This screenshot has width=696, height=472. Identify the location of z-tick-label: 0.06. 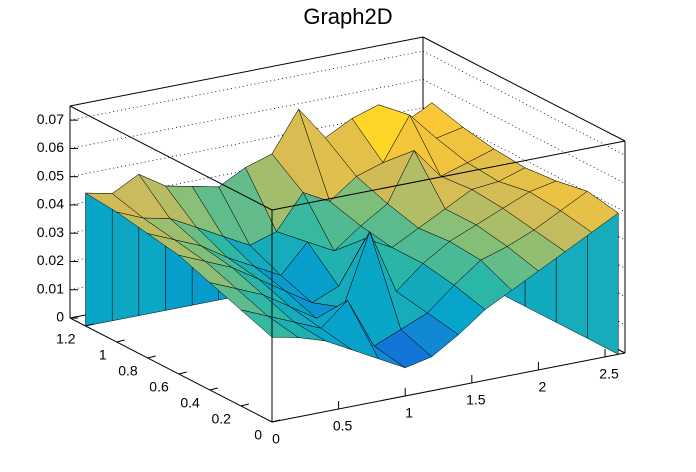
(50, 147).